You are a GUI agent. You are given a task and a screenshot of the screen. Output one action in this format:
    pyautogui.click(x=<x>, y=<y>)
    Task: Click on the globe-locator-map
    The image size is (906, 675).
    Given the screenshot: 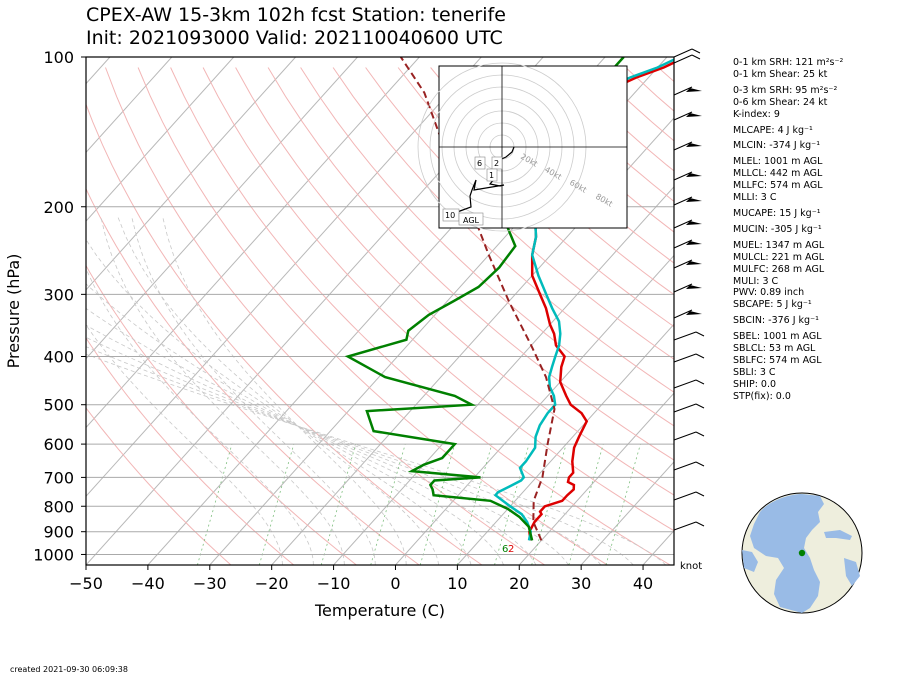 What is the action you would take?
    pyautogui.click(x=802, y=553)
    